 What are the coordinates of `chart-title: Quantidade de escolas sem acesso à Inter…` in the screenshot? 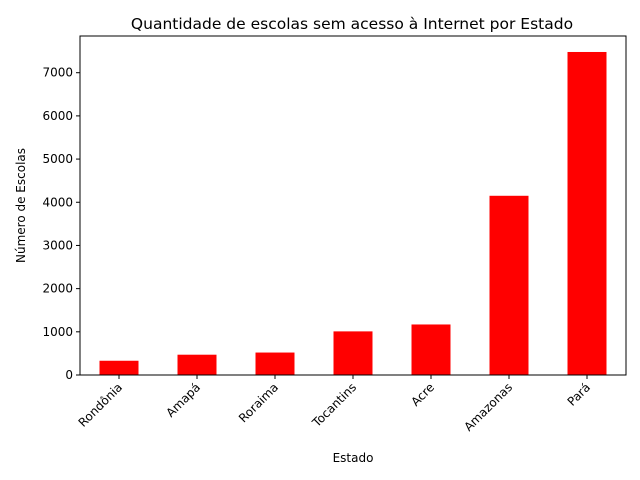 It's located at (352, 24).